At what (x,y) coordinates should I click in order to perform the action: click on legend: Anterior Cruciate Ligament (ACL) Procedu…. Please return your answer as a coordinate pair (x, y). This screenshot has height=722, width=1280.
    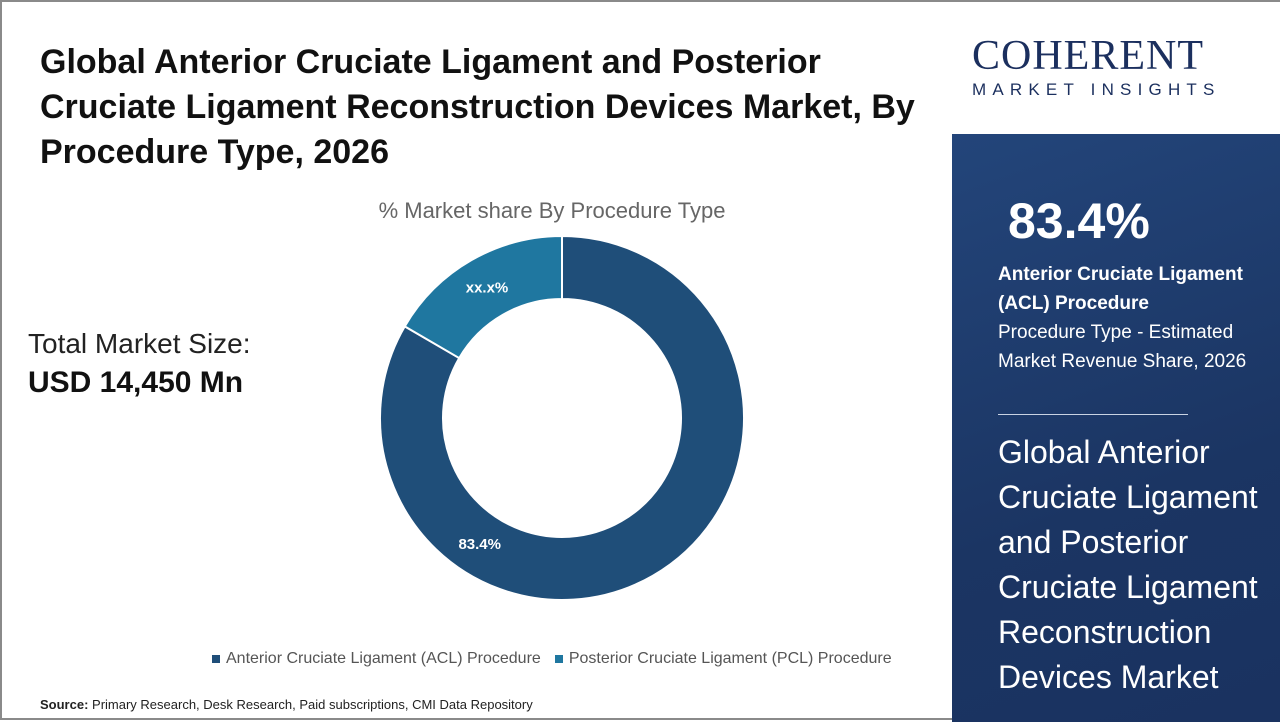
    Looking at the image, I should click on (552, 659).